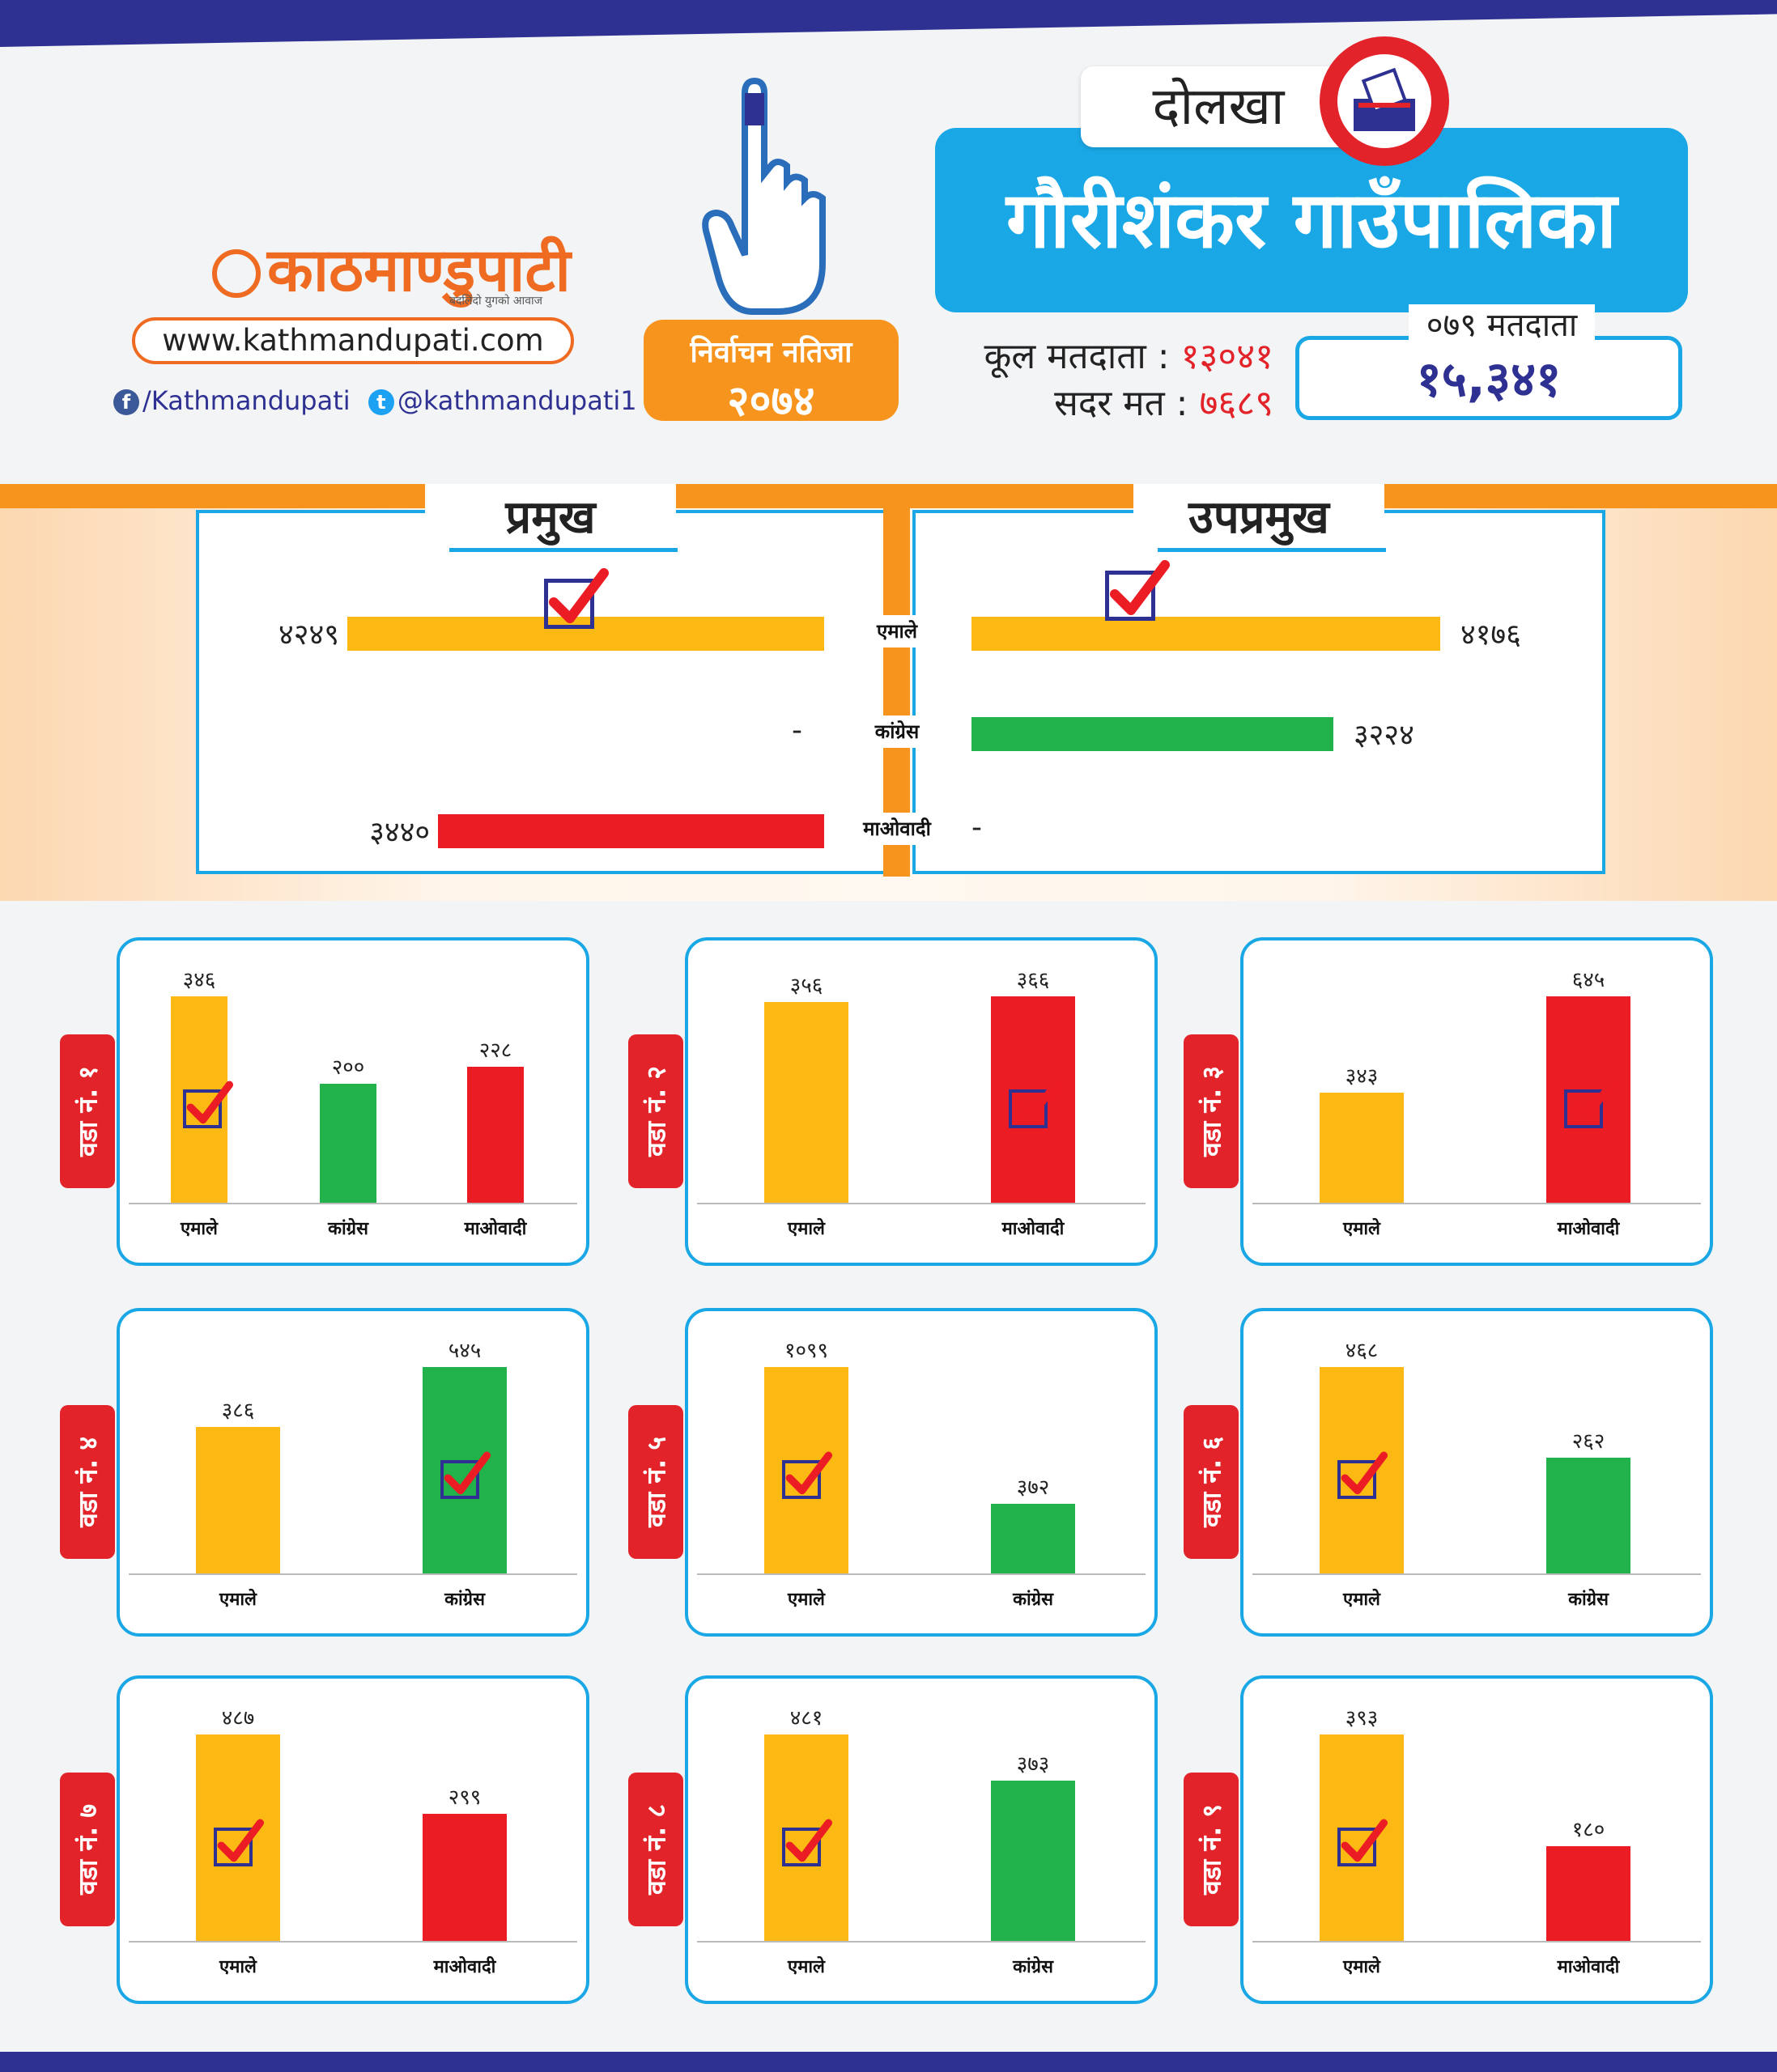  I want to click on ward-label: वडा नं. ९, so click(1211, 1849).